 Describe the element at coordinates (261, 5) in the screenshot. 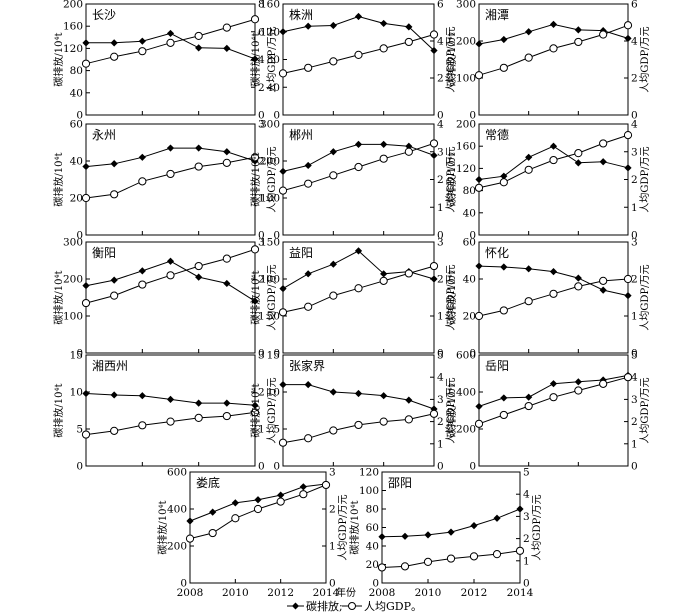

I see `right-tick-label: 8` at that location.